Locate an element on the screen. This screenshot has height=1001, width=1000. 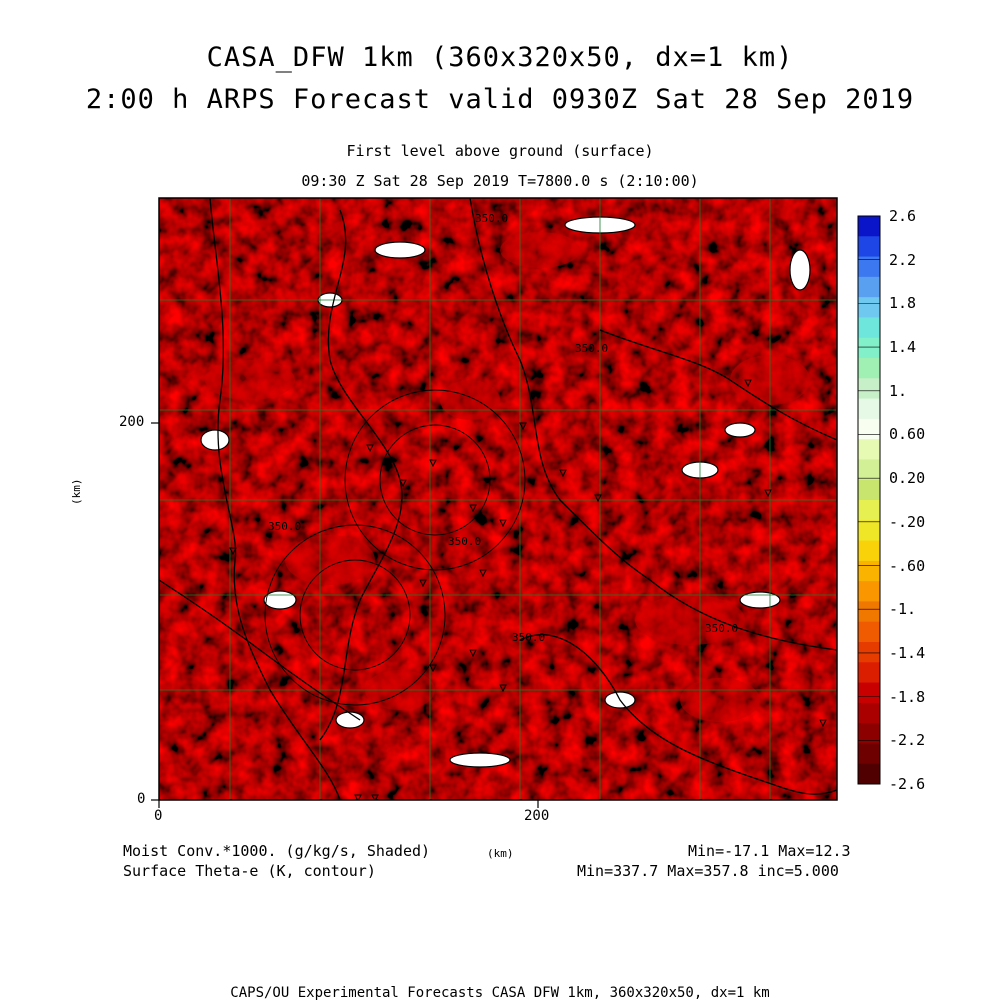
colorbar-label: 2.6 is located at coordinates (903, 216).